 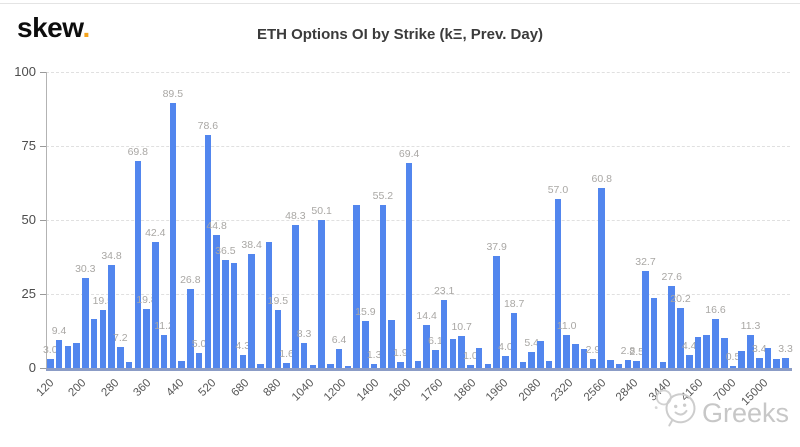 I want to click on bar-value-label: 20.2, so click(x=680, y=299).